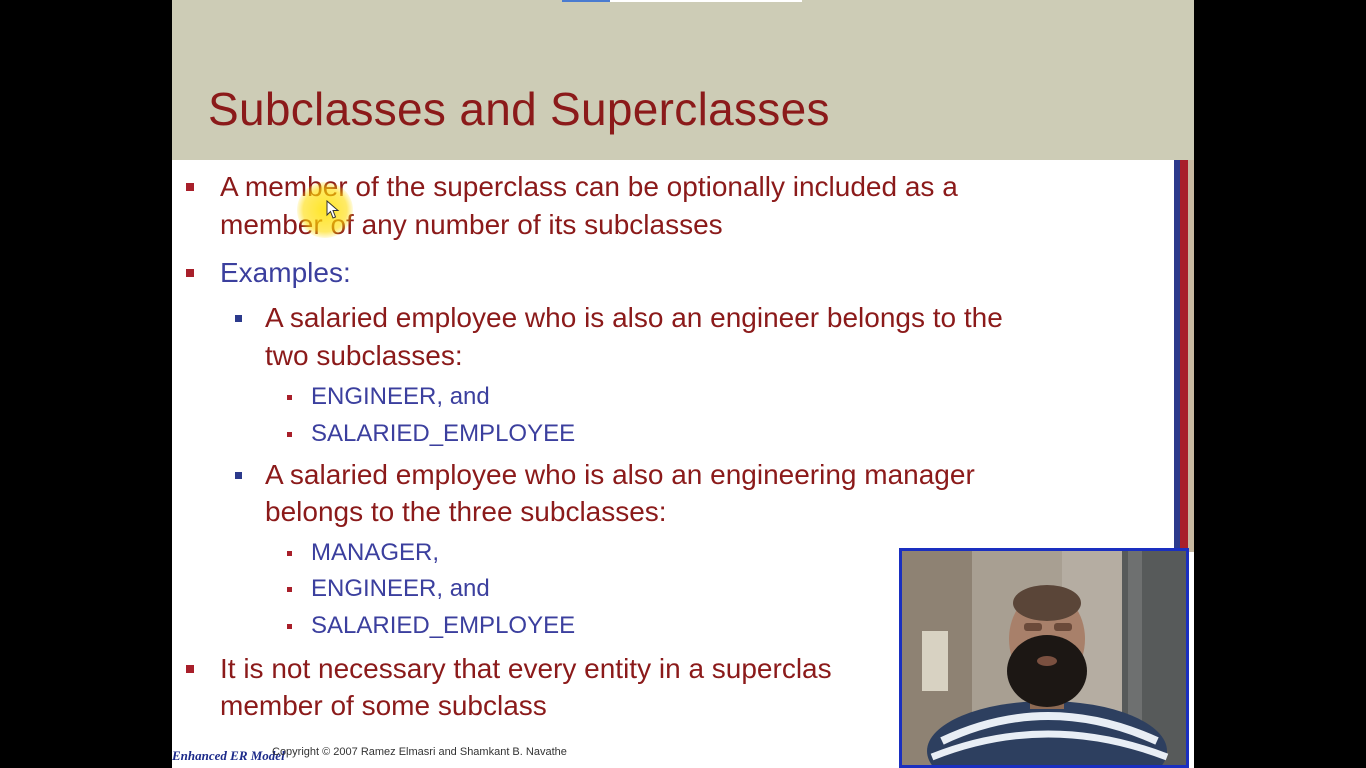 The image size is (1366, 768). I want to click on bullet-text: member of any number of its subclasses, so click(471, 224).